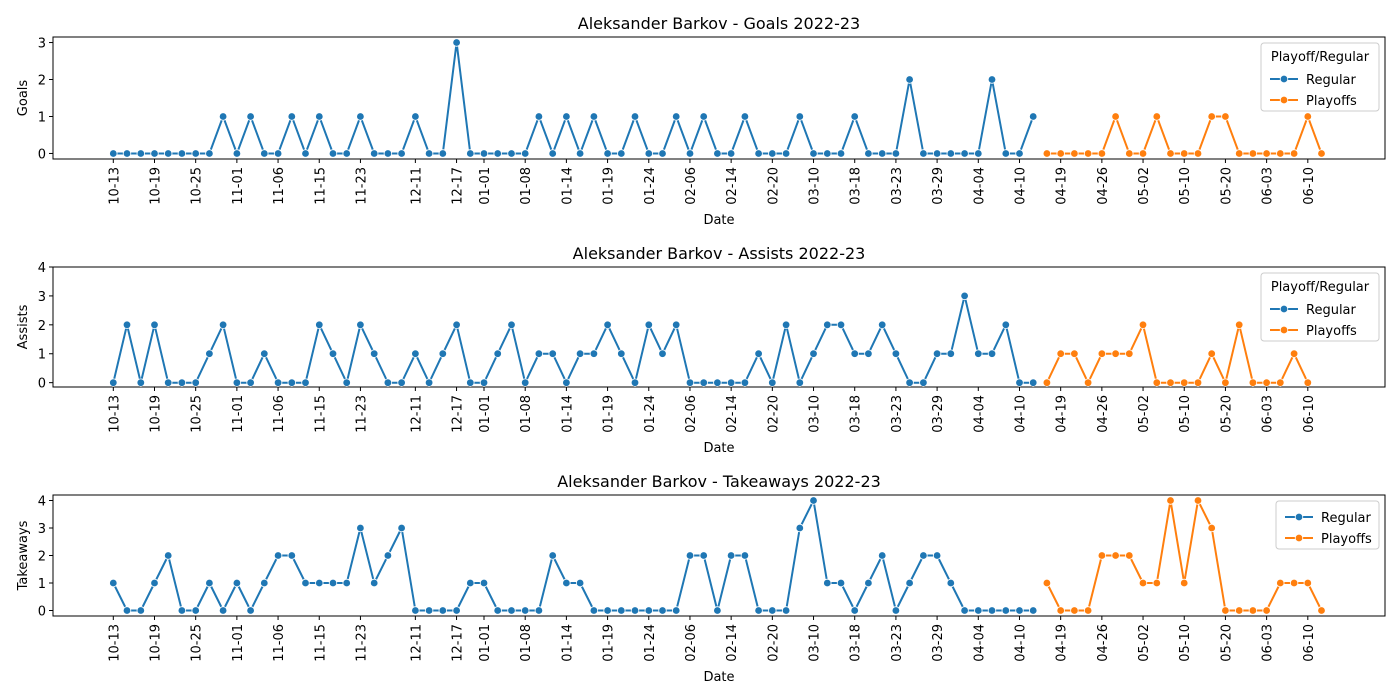 This screenshot has height=700, width=1400. Describe the element at coordinates (42, 384) in the screenshot. I see `y-tick-label: 0` at that location.